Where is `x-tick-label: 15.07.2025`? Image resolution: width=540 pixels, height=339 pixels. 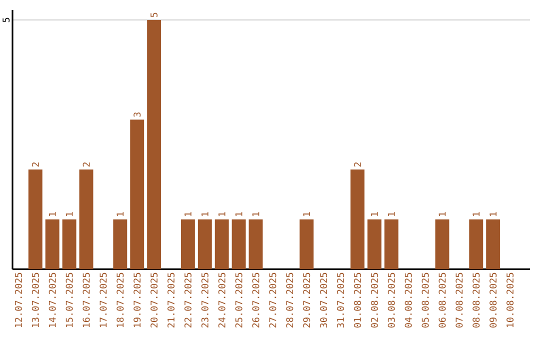
x-tick-label: 15.07.2025 is located at coordinates (69, 300).